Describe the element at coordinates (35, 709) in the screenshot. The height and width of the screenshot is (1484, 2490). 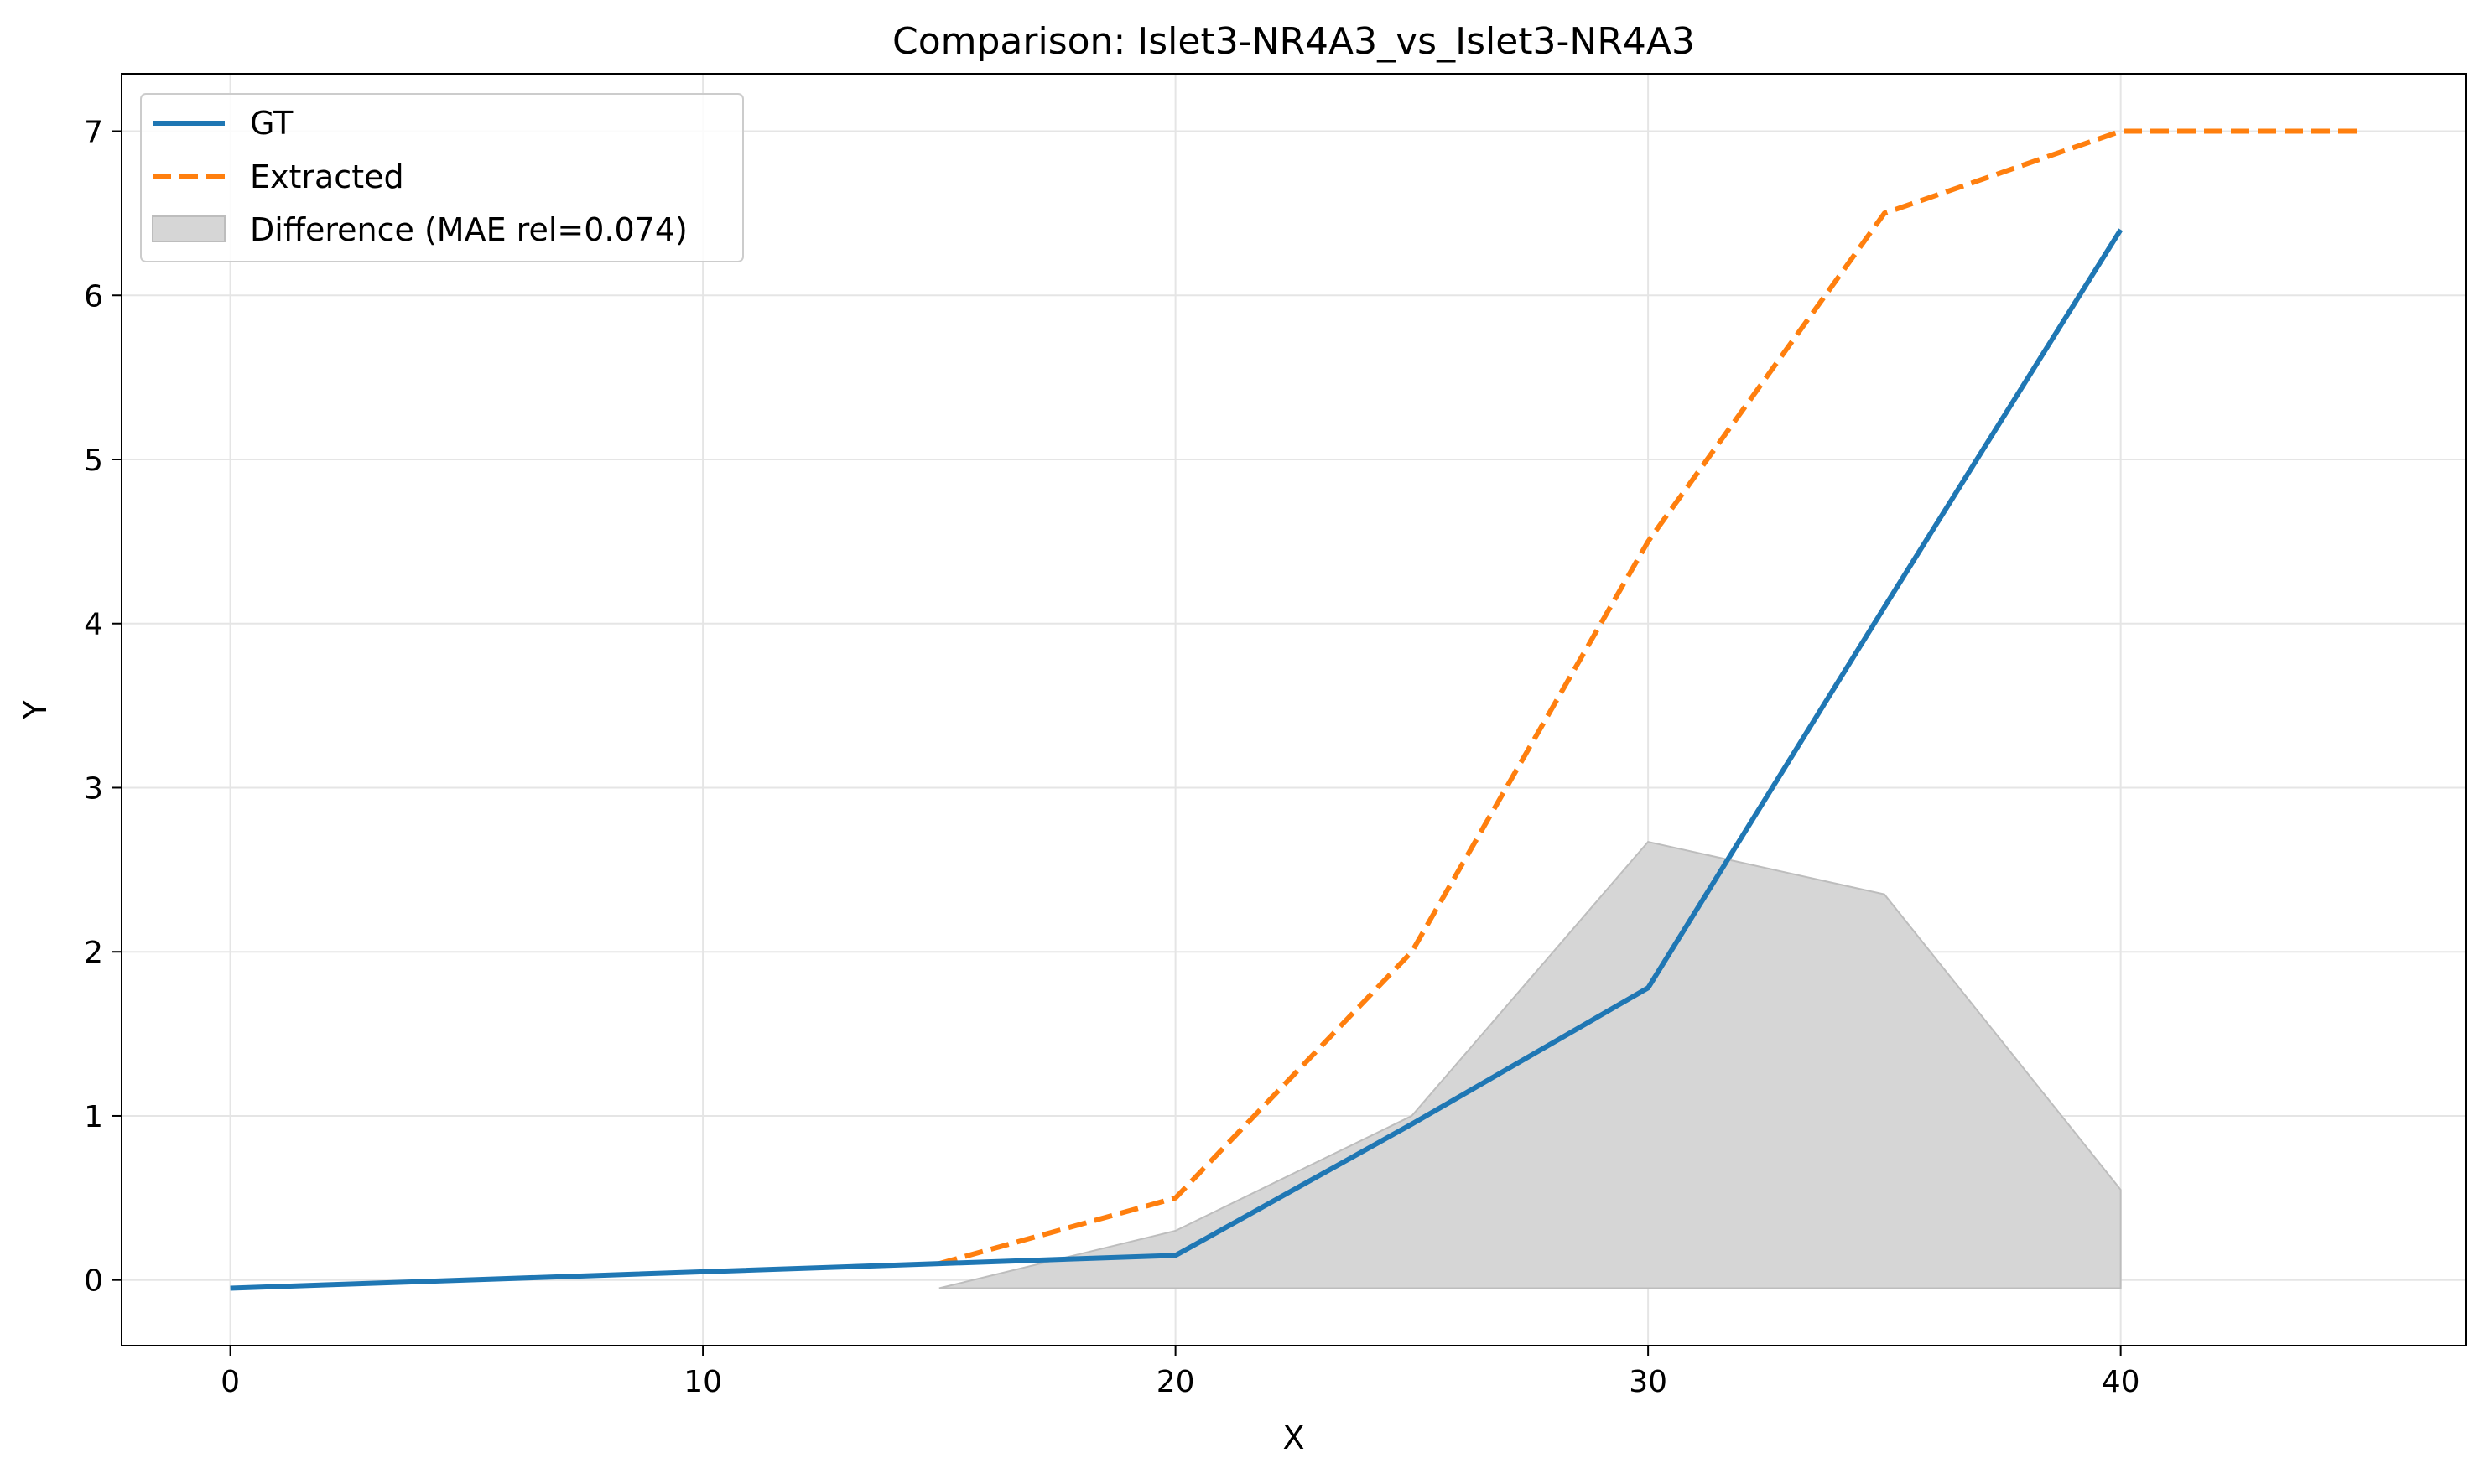
I see `y-axis-title: Y` at that location.